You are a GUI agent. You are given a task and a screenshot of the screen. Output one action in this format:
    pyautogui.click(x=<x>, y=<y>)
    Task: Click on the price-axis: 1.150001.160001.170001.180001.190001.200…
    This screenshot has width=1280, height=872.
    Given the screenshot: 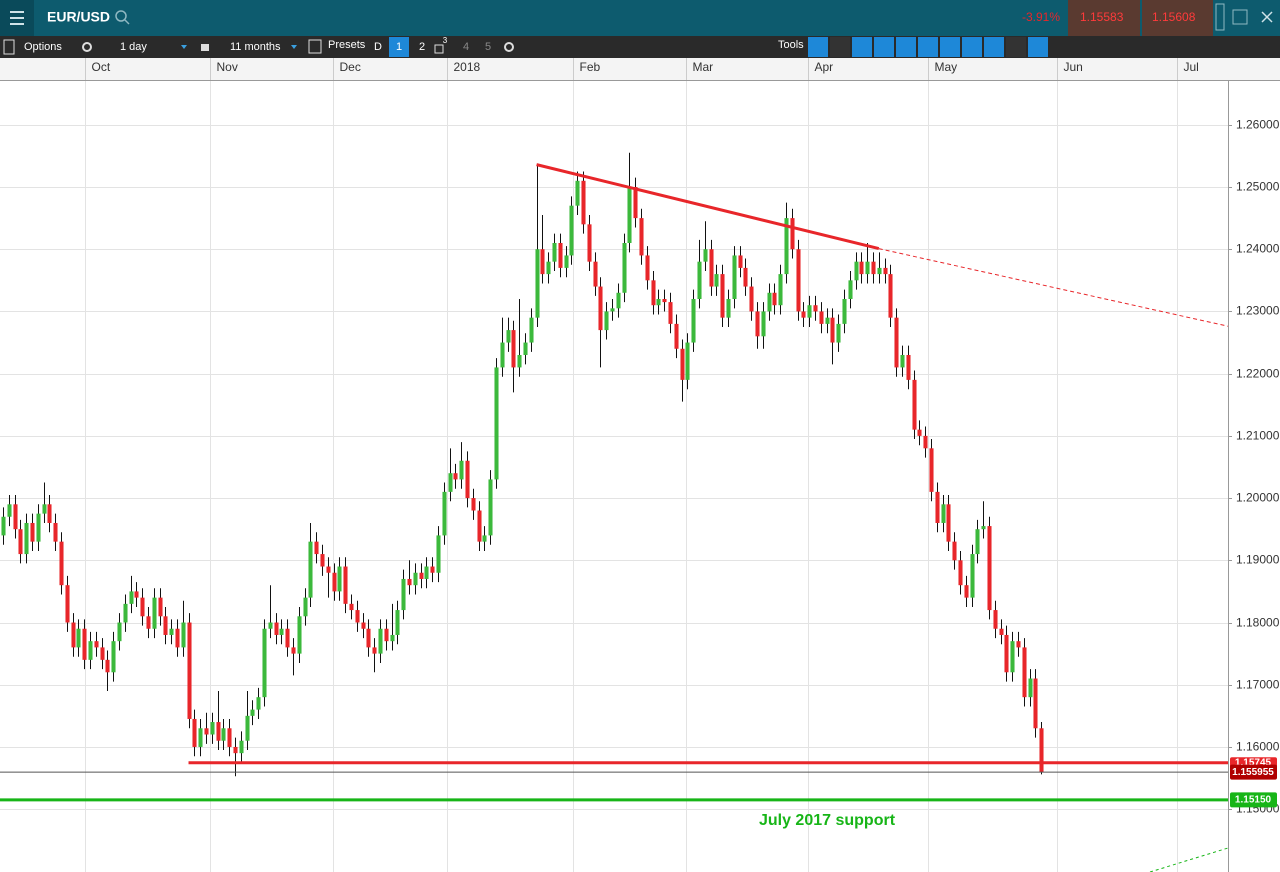 What is the action you would take?
    pyautogui.click(x=1254, y=467)
    